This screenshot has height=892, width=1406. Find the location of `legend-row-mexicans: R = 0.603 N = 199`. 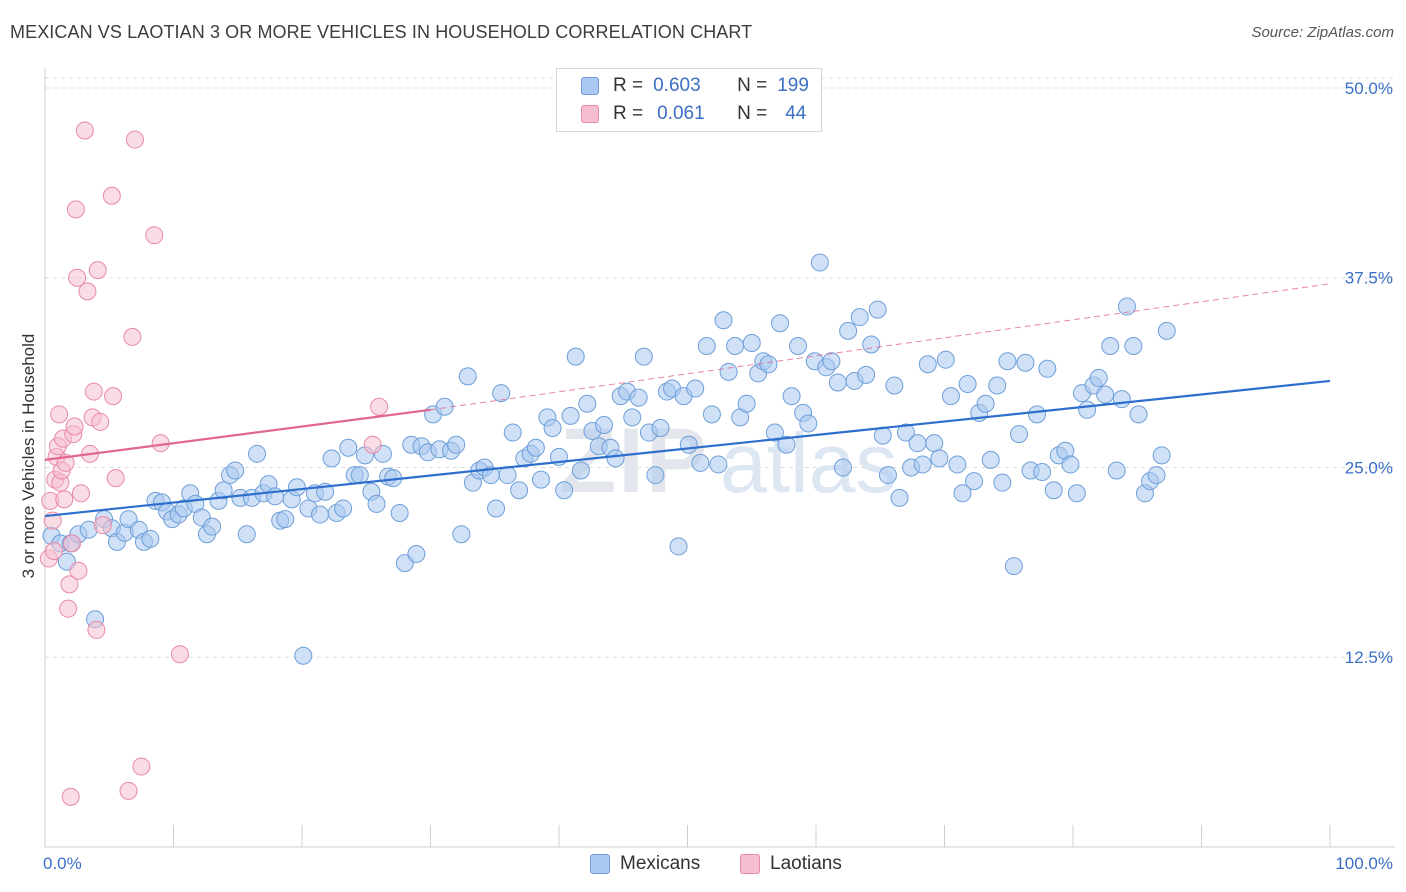

legend-row-mexicans: R = 0.603 N = 199 is located at coordinates (695, 86).